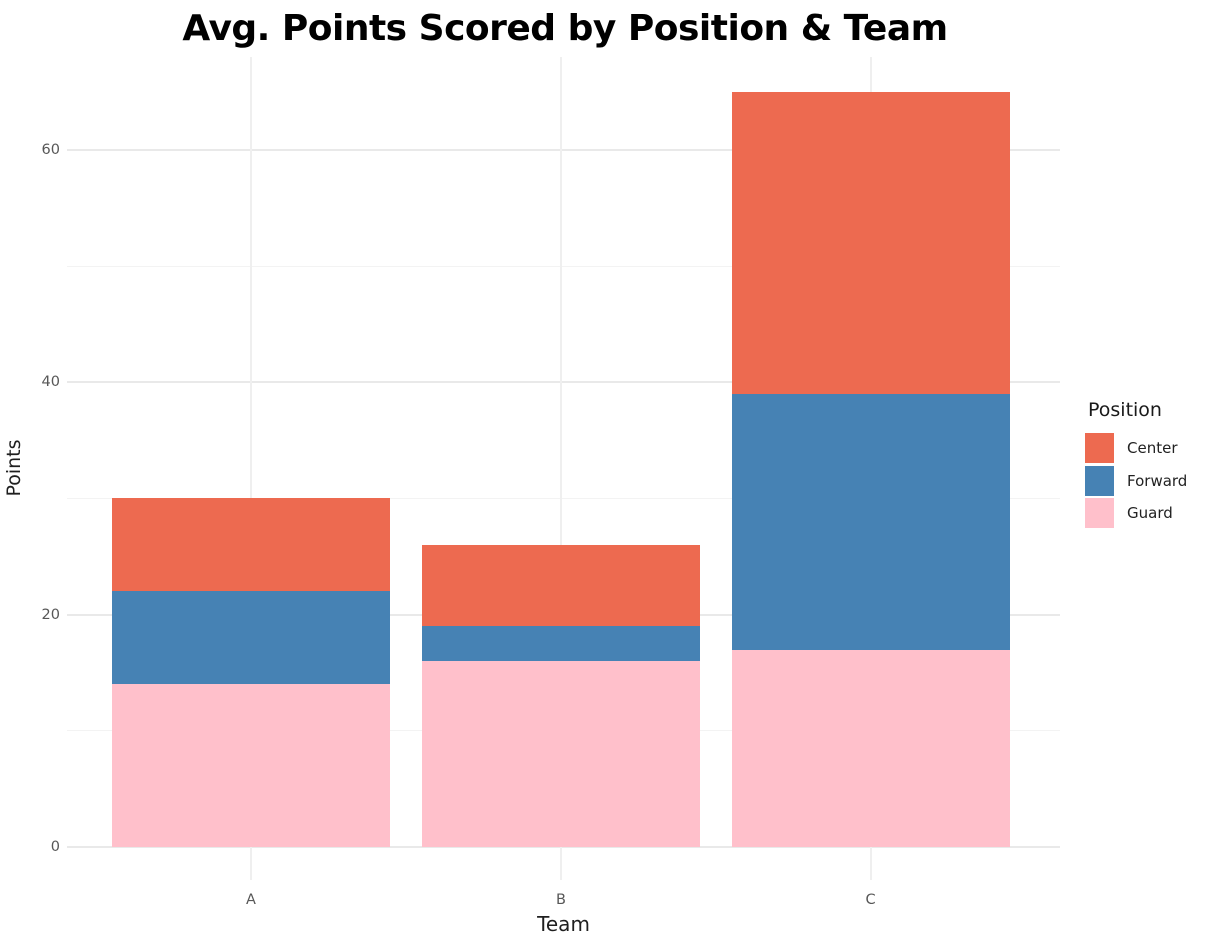 This screenshot has height=941, width=1211. What do you see at coordinates (50, 382) in the screenshot?
I see `y-tick-label: 40` at bounding box center [50, 382].